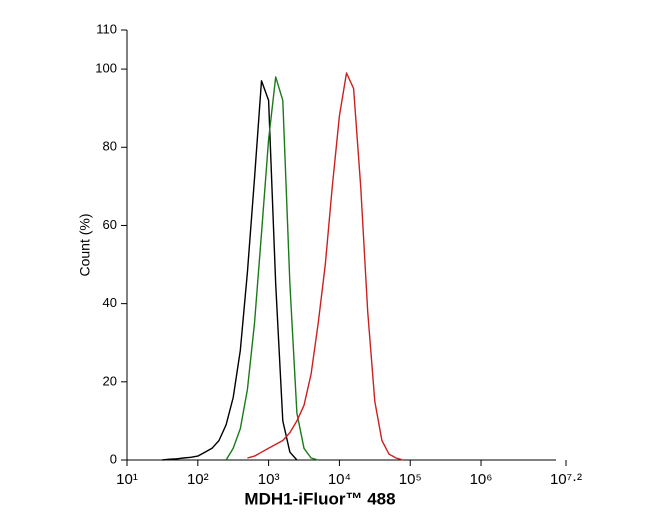 The image size is (650, 520). What do you see at coordinates (198, 479) in the screenshot?
I see `x-tick-label: 10²` at bounding box center [198, 479].